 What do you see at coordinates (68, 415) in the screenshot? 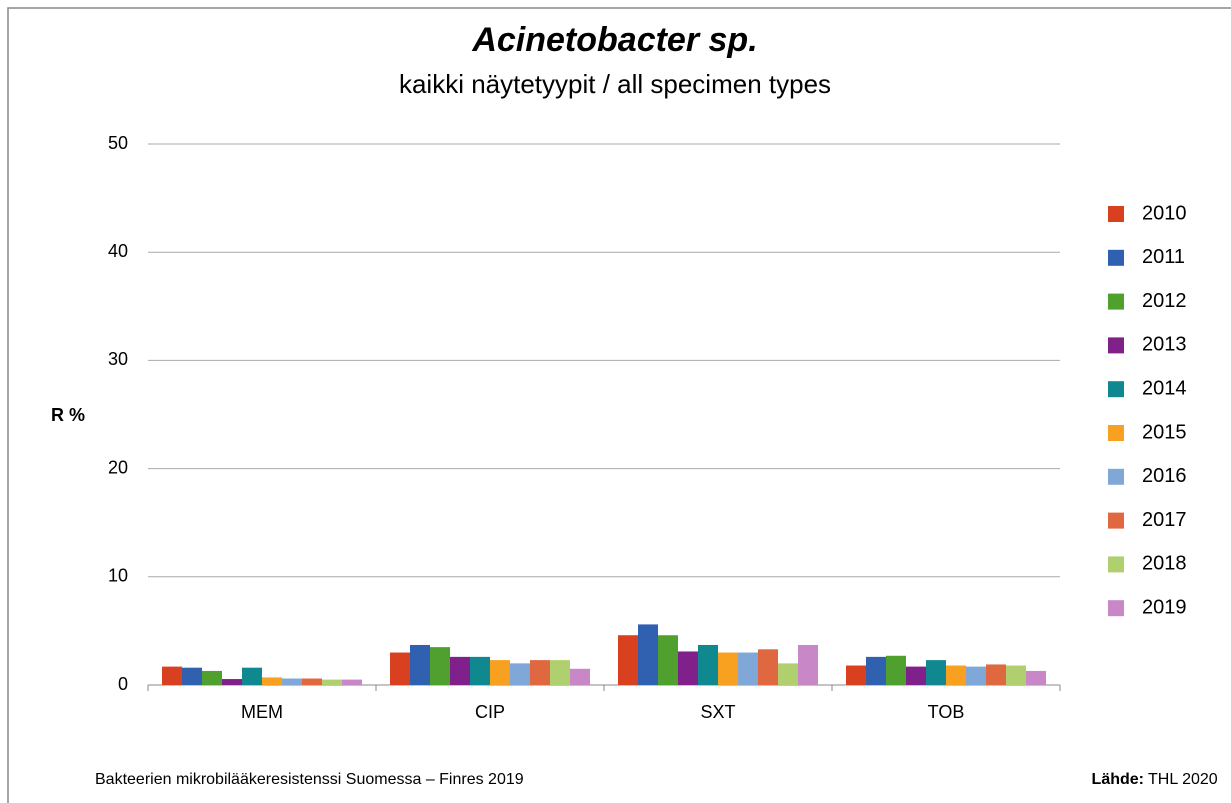
I see `y-axis-label: R %` at bounding box center [68, 415].